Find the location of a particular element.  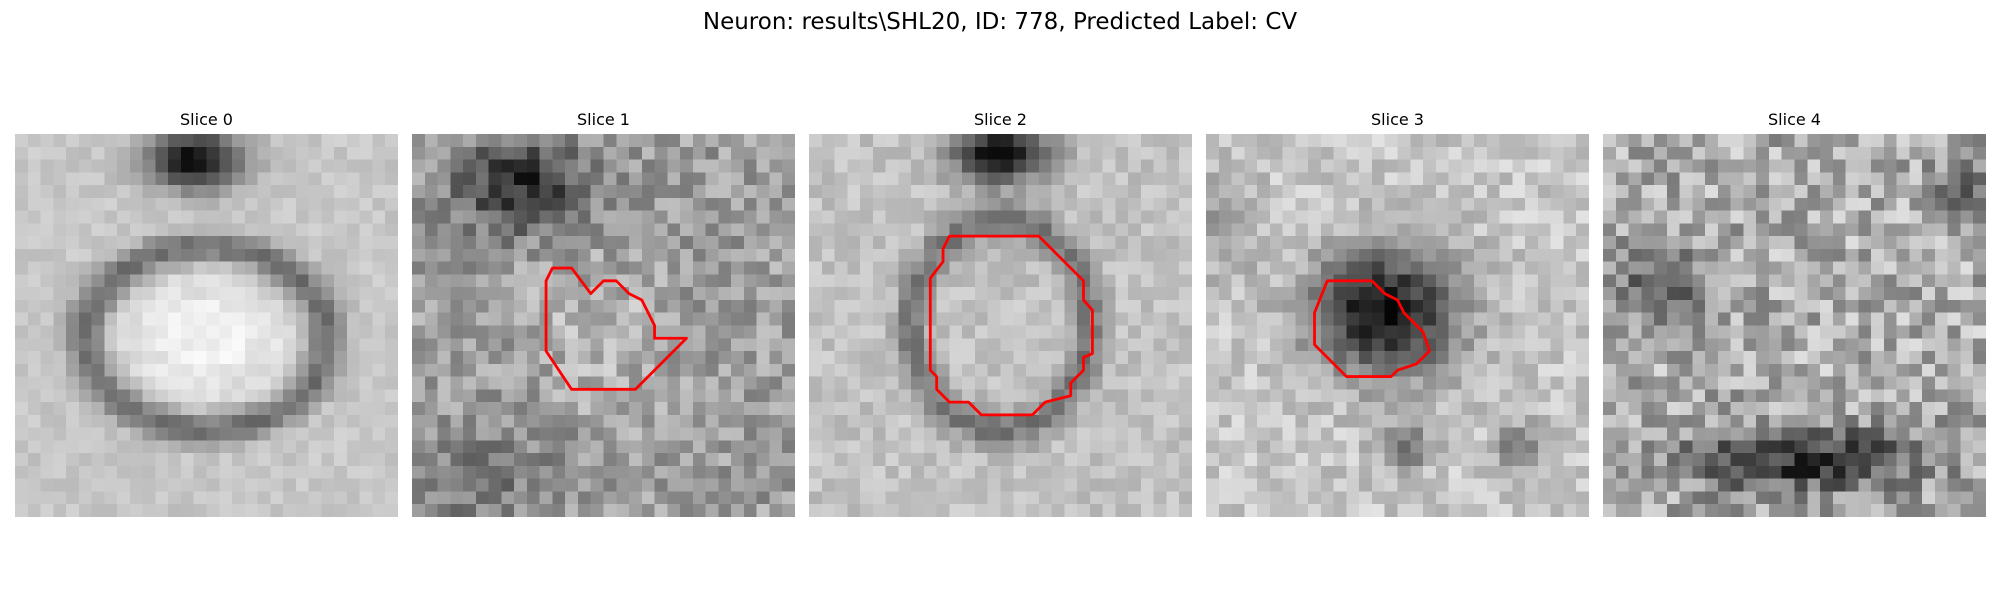

slice-panel-0: Slice 0 is located at coordinates (206, 313).